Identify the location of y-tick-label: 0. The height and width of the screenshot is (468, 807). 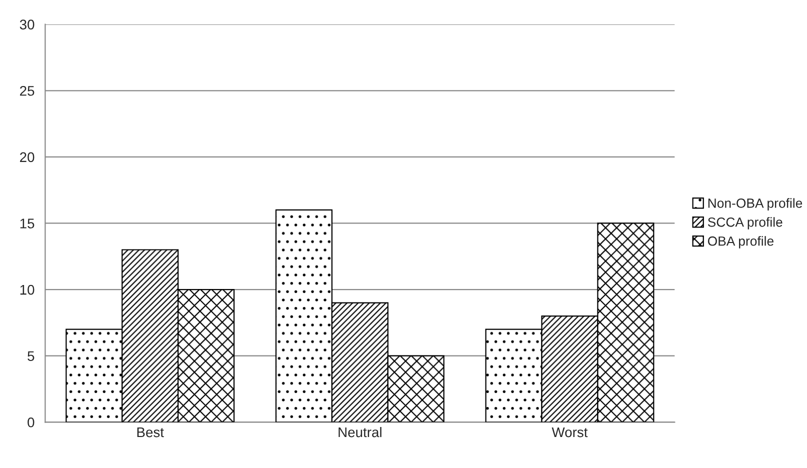
(31, 422).